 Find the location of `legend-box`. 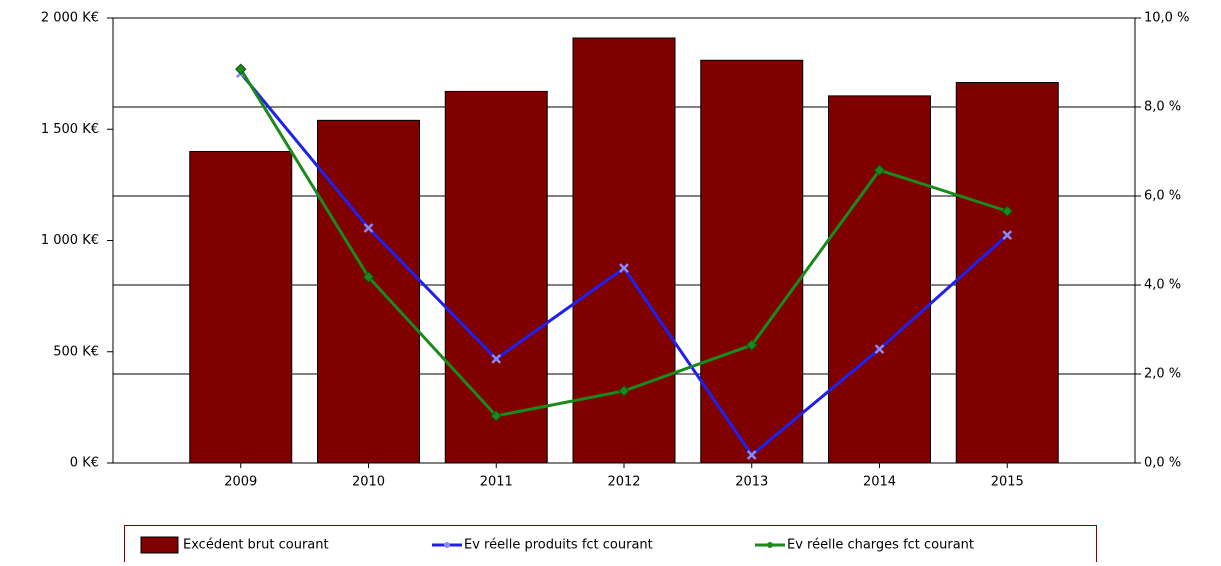

legend-box is located at coordinates (610, 545).